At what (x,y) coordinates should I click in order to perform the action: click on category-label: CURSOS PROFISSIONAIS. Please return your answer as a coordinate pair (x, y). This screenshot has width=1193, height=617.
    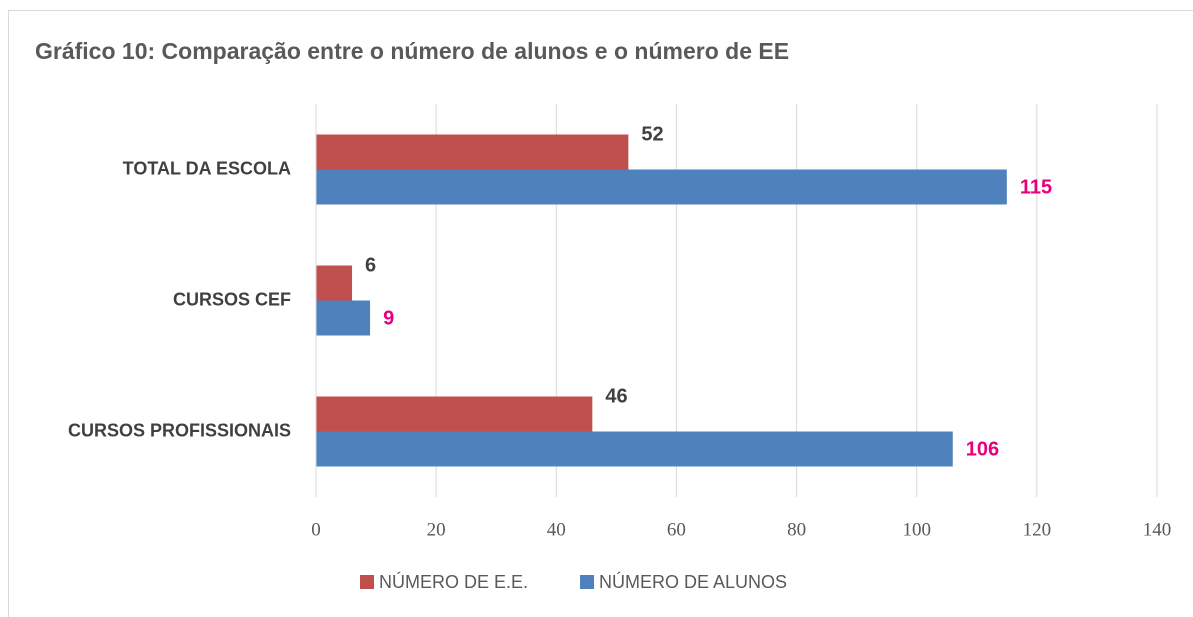
    Looking at the image, I should click on (179, 430).